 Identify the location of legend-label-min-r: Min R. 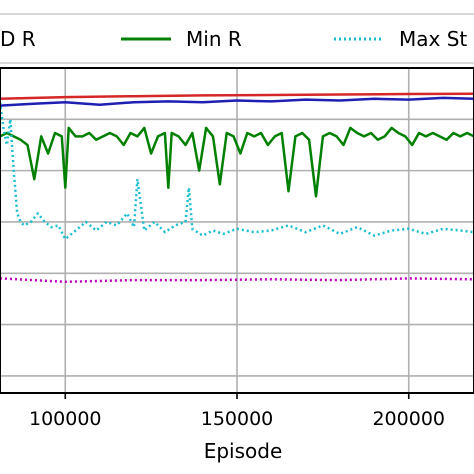
(214, 39).